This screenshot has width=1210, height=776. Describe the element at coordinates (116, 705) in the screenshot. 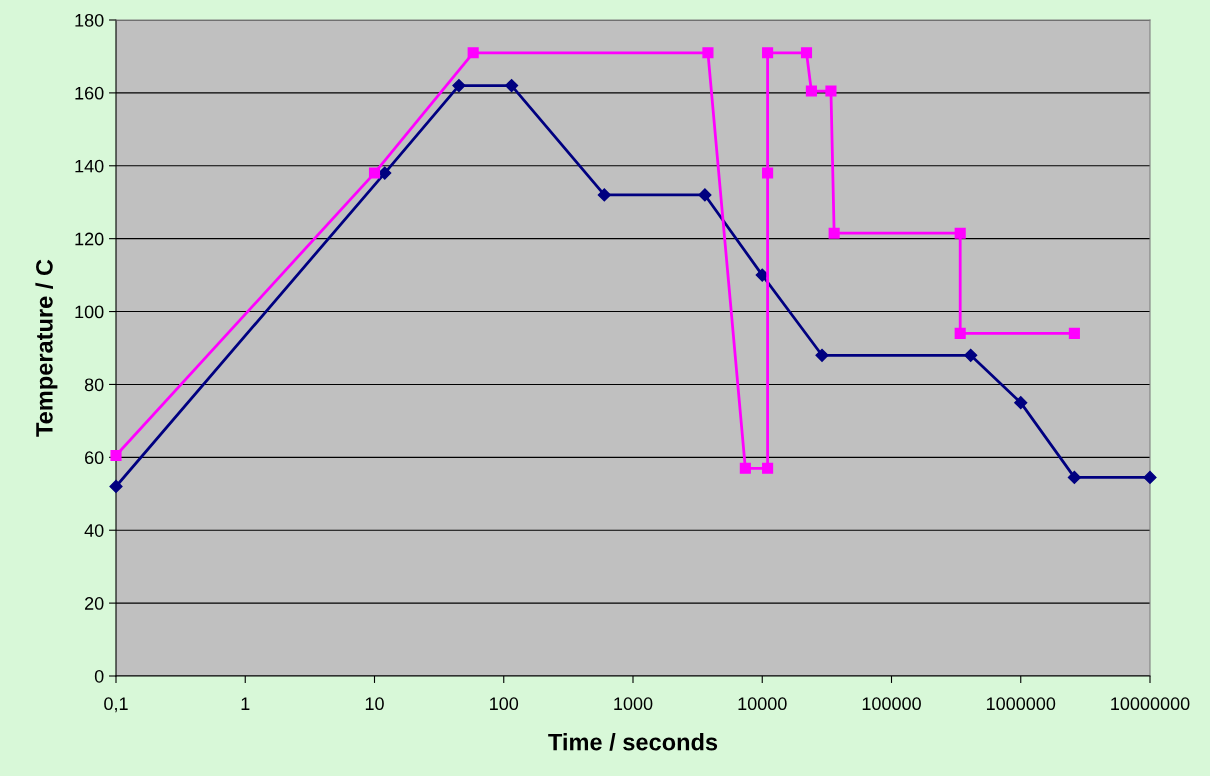

I see `x-tick-label: 0,1` at that location.